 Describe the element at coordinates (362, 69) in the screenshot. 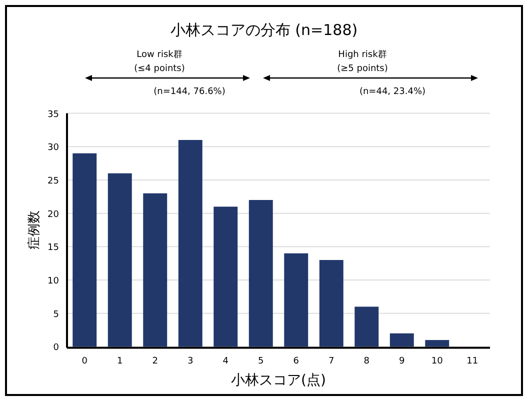

I see `text: (≥5 points)` at that location.